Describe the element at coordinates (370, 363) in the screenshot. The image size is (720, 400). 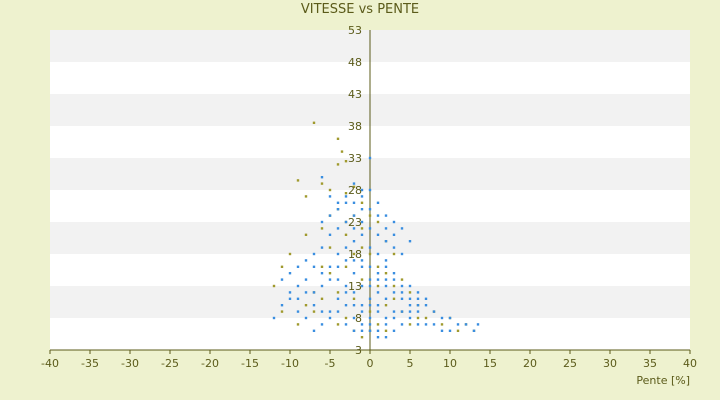
I see `x-tick-label: 0` at that location.